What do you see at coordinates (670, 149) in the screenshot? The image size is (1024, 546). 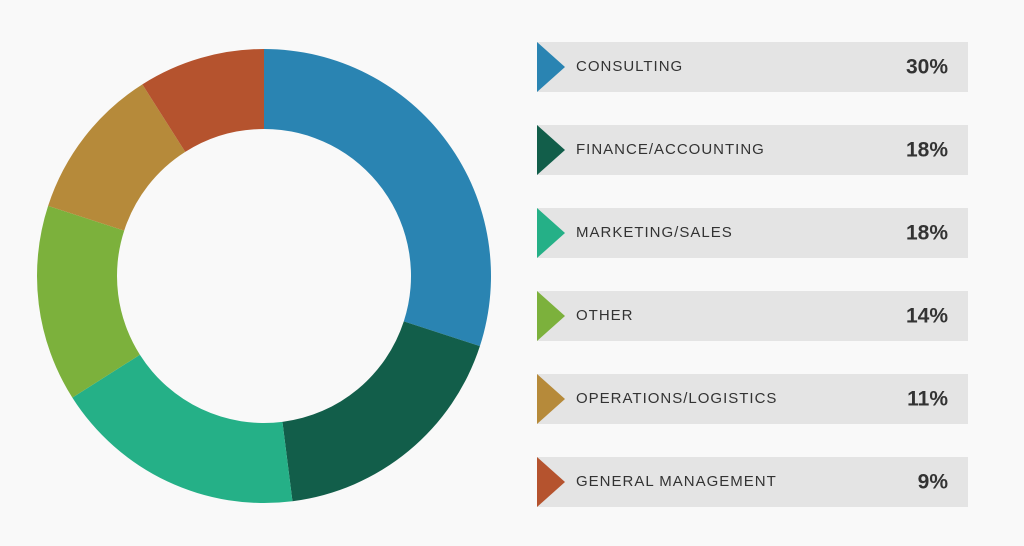 I see `legend-label: FINANCE/ACCOUNTING` at bounding box center [670, 149].